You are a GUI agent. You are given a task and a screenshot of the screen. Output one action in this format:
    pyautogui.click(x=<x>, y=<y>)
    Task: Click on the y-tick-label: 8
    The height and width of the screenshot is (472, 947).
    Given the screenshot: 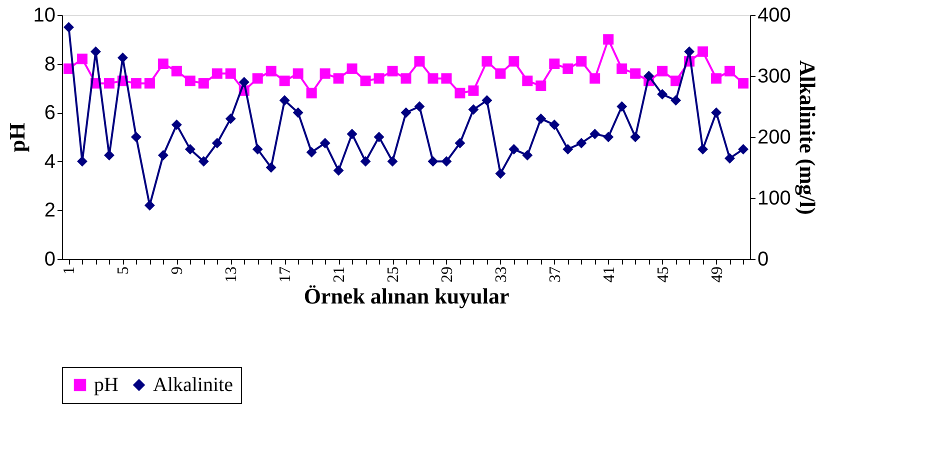 What is the action you would take?
    pyautogui.click(x=50, y=64)
    